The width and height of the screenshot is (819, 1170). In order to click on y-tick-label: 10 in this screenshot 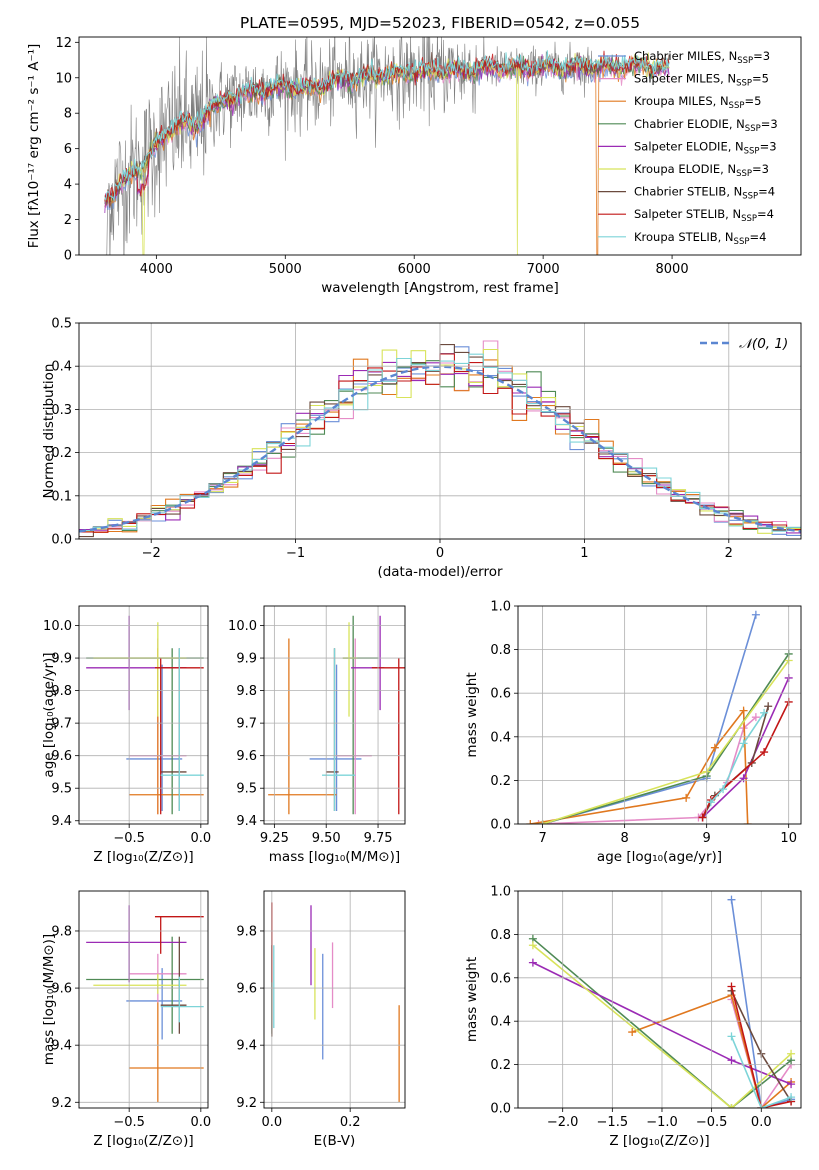, I will do `click(63, 78)`.